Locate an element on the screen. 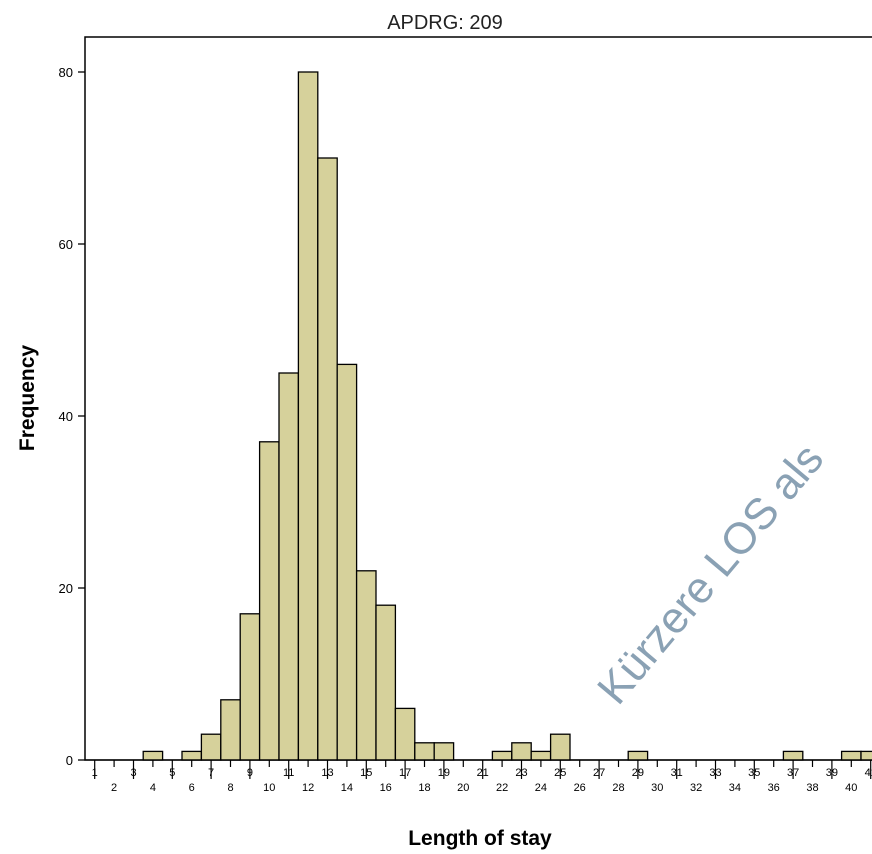  x-tick-label: 28 is located at coordinates (618, 788).